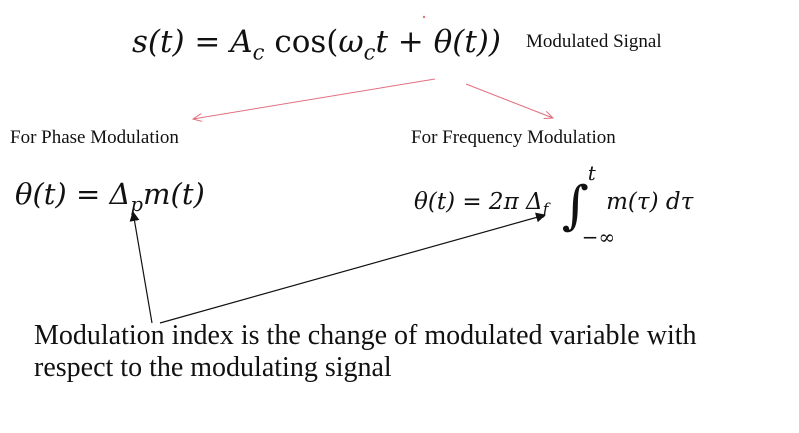 The image size is (799, 433). Describe the element at coordinates (545, 209) in the screenshot. I see `fm-sub: f` at that location.